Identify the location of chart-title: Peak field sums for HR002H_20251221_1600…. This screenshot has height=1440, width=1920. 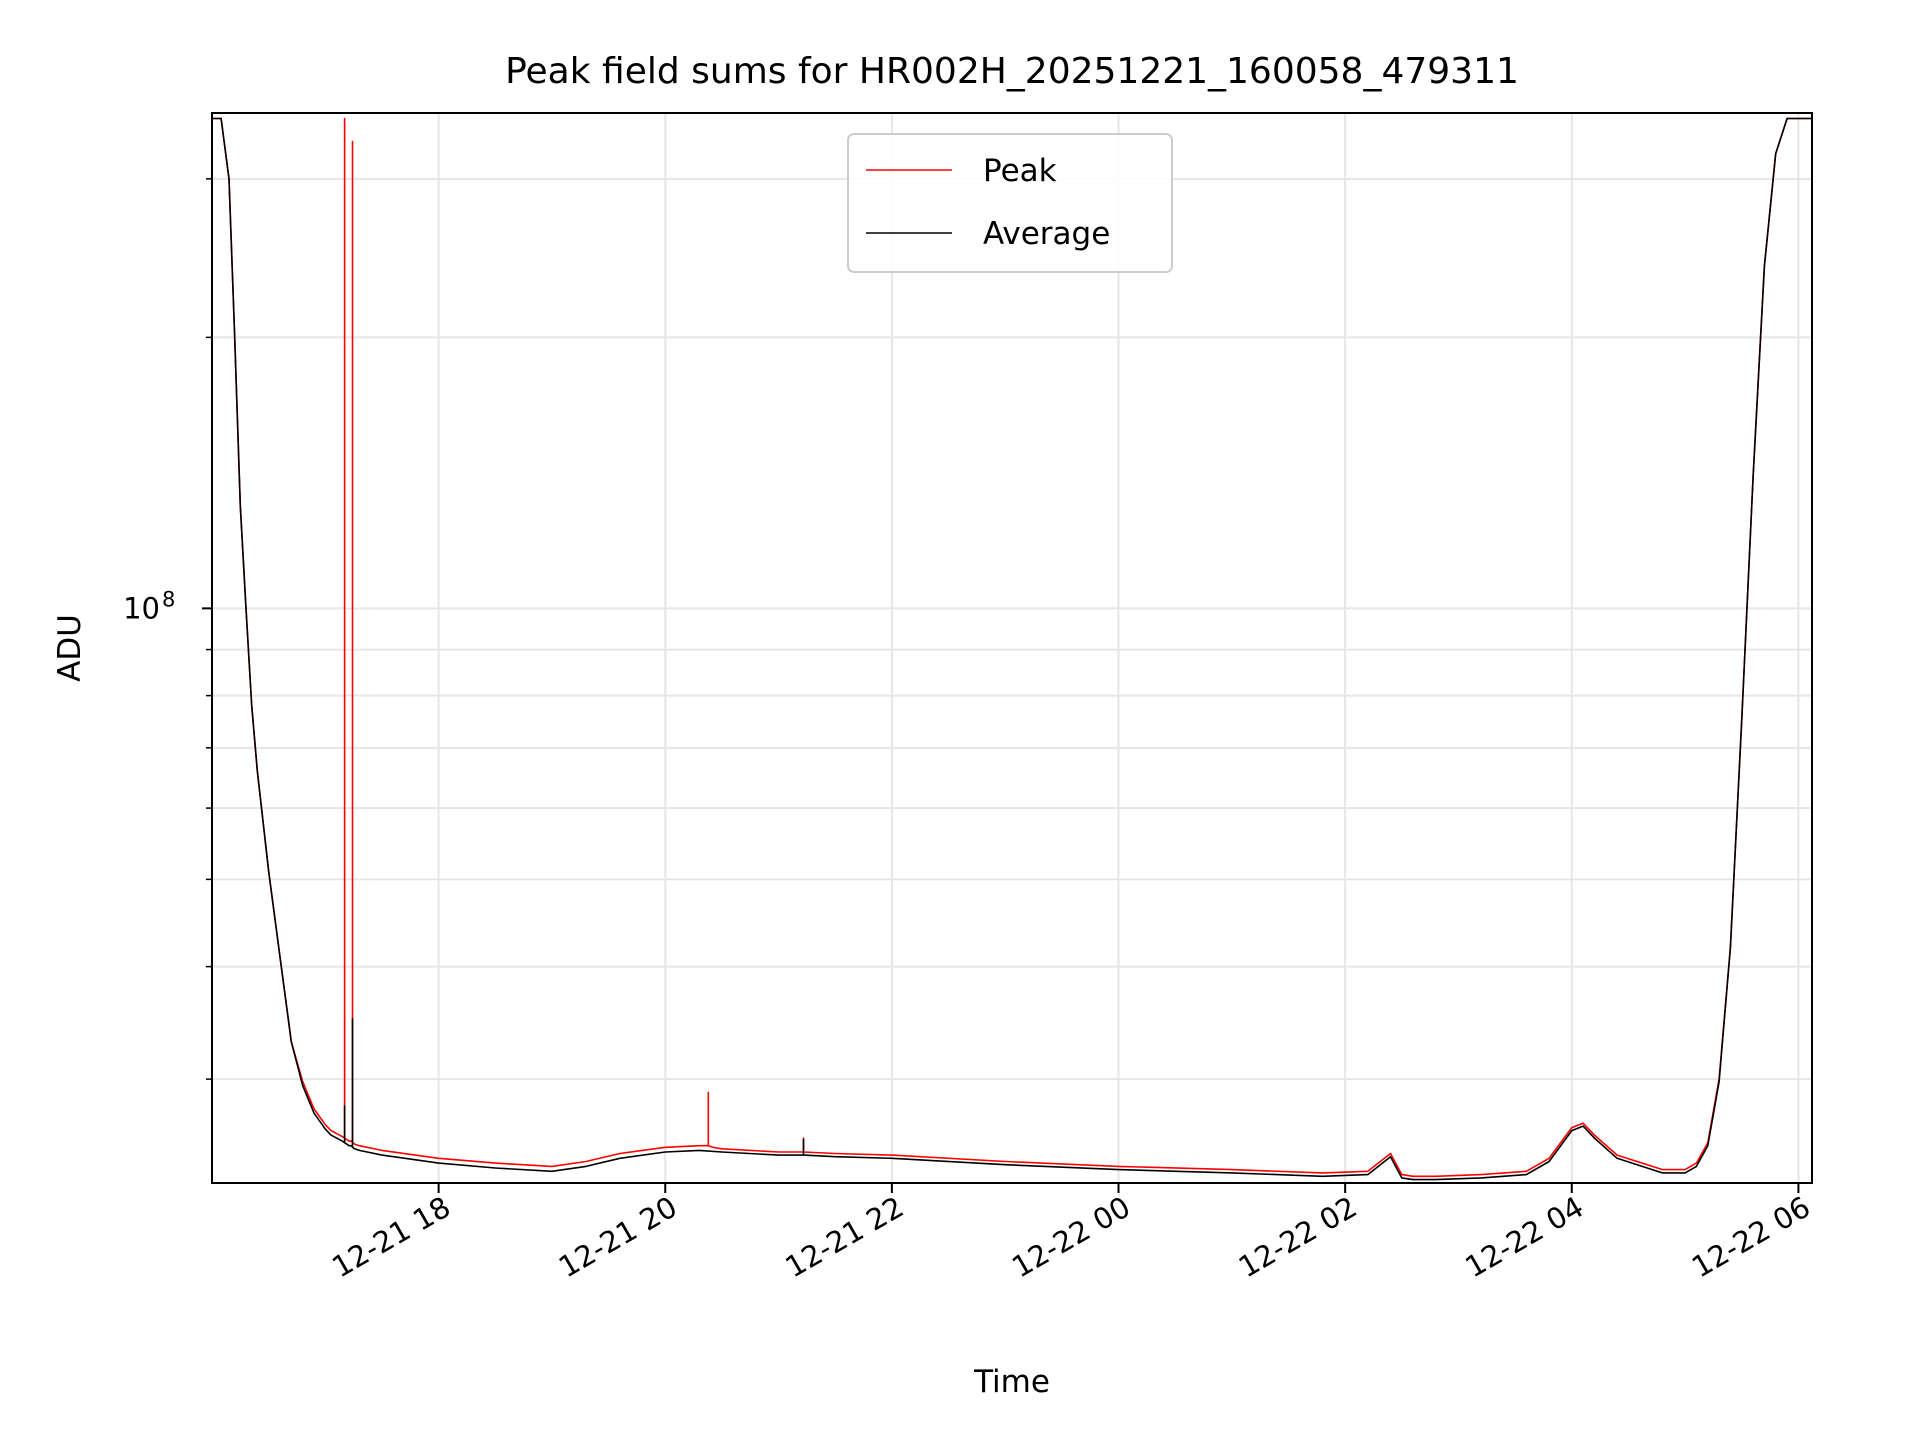
(1012, 71).